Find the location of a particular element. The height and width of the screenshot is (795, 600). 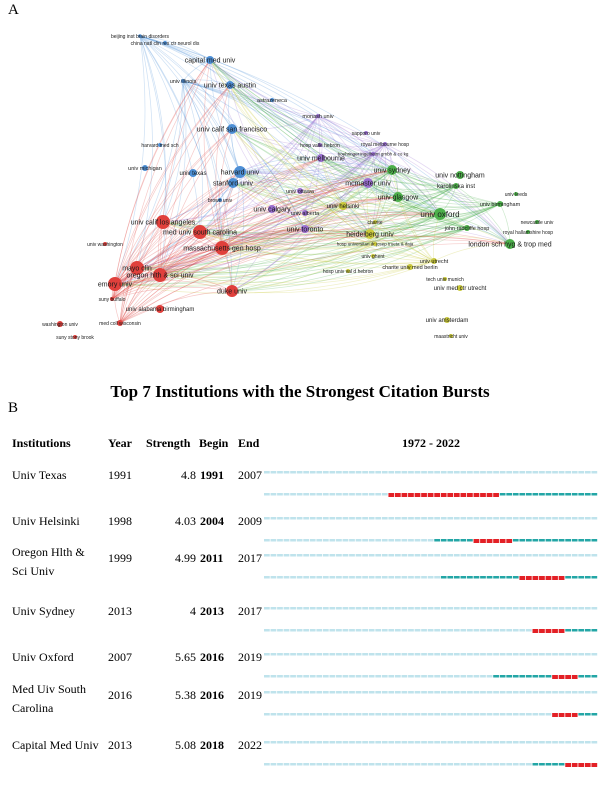

burst-begin-value: 1991 is located at coordinates (212, 475).